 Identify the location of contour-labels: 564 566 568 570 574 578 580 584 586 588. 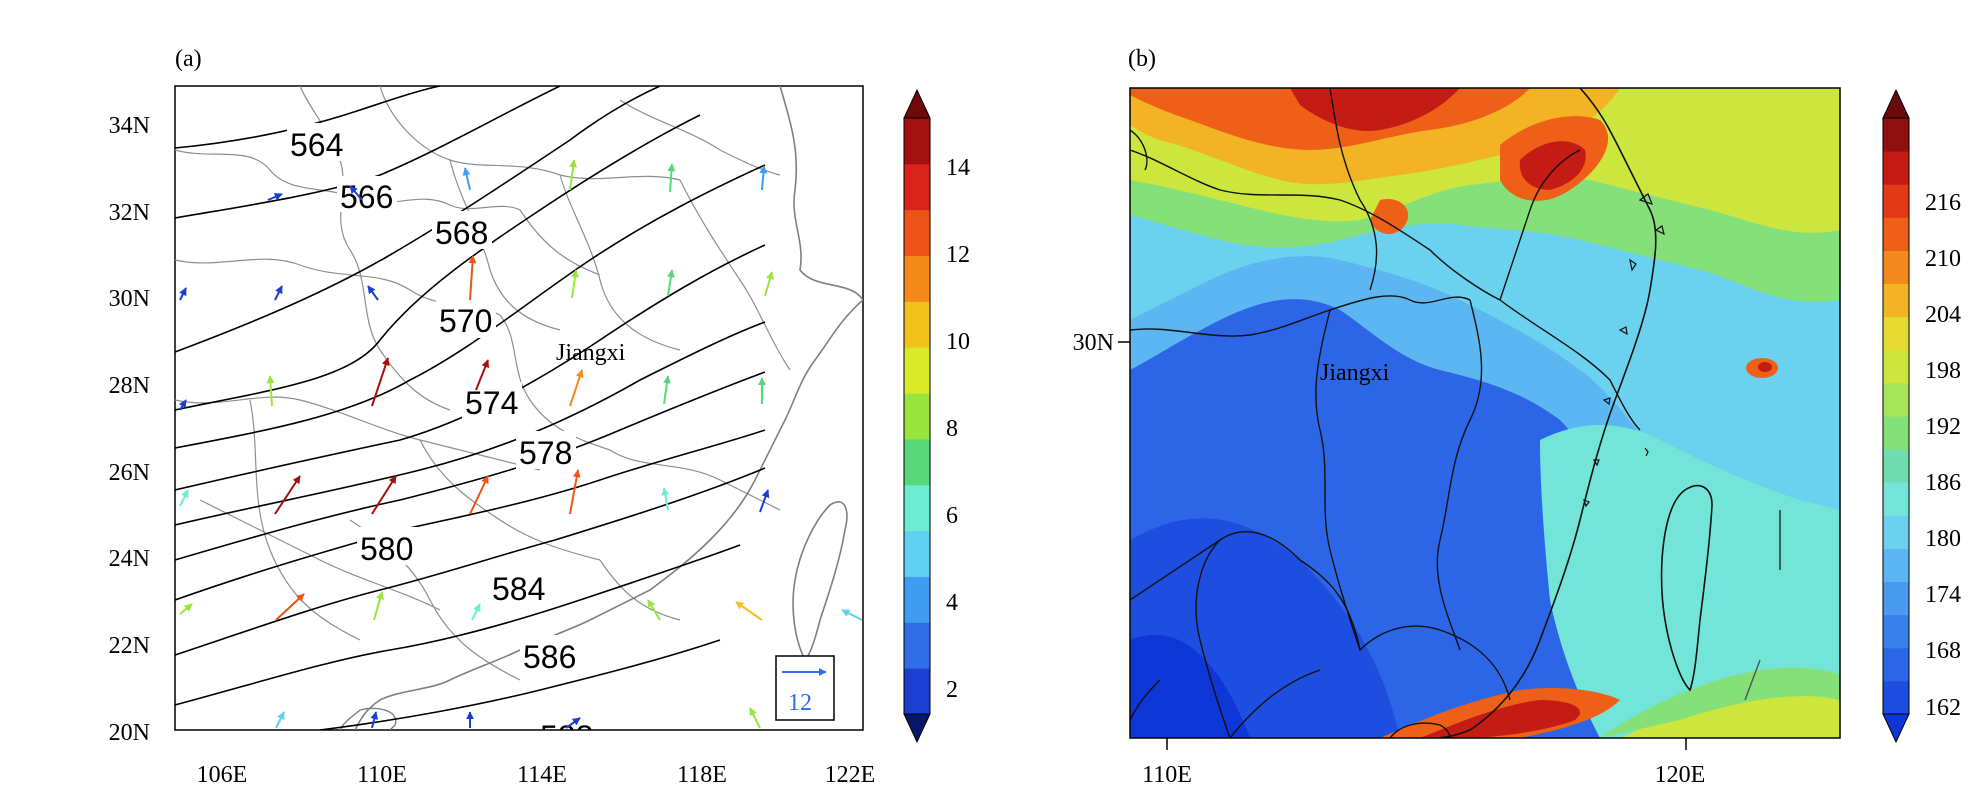
(440, 426).